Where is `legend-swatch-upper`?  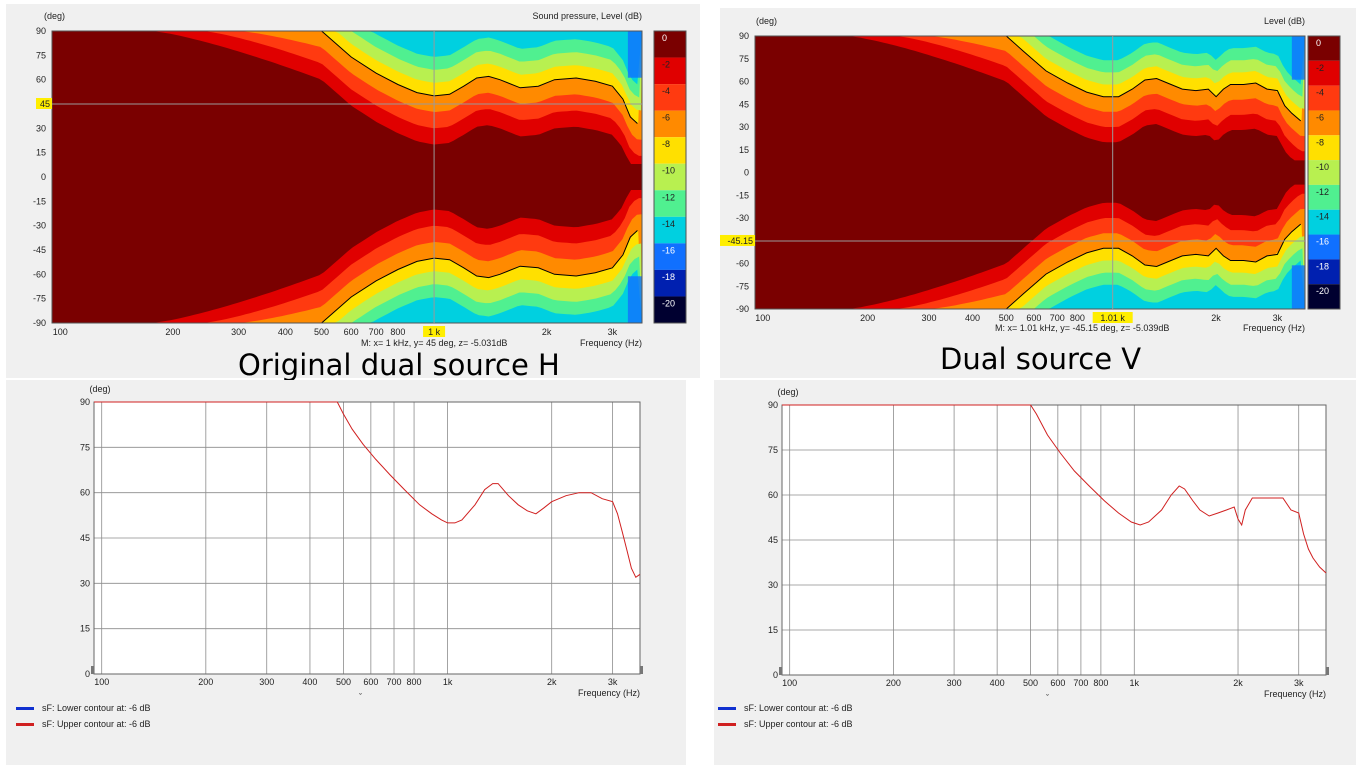 legend-swatch-upper is located at coordinates (727, 724).